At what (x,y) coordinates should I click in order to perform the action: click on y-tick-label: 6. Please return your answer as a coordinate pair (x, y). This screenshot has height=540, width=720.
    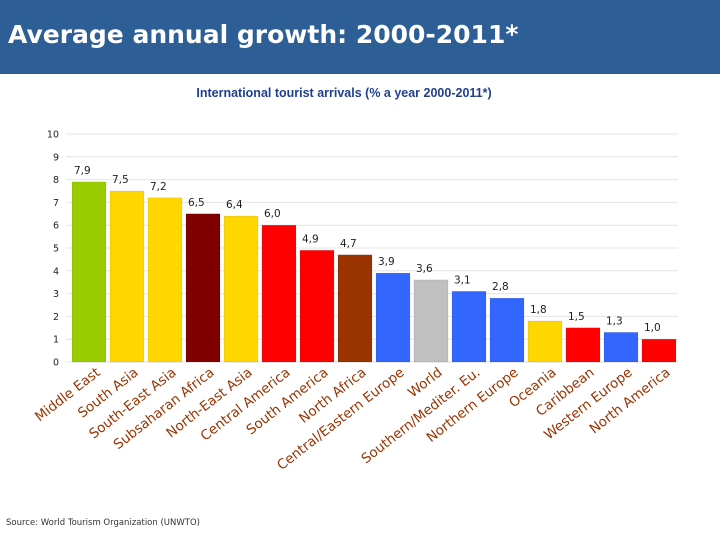
    Looking at the image, I should click on (56, 226).